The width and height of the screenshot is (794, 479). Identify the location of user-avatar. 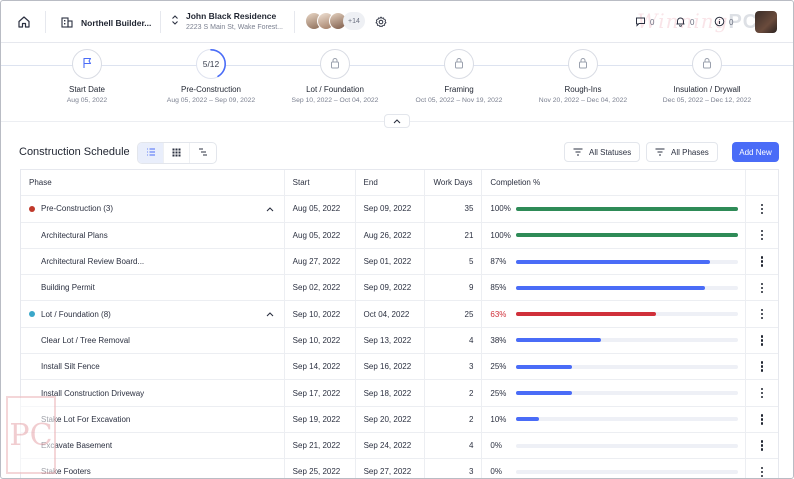
(766, 22).